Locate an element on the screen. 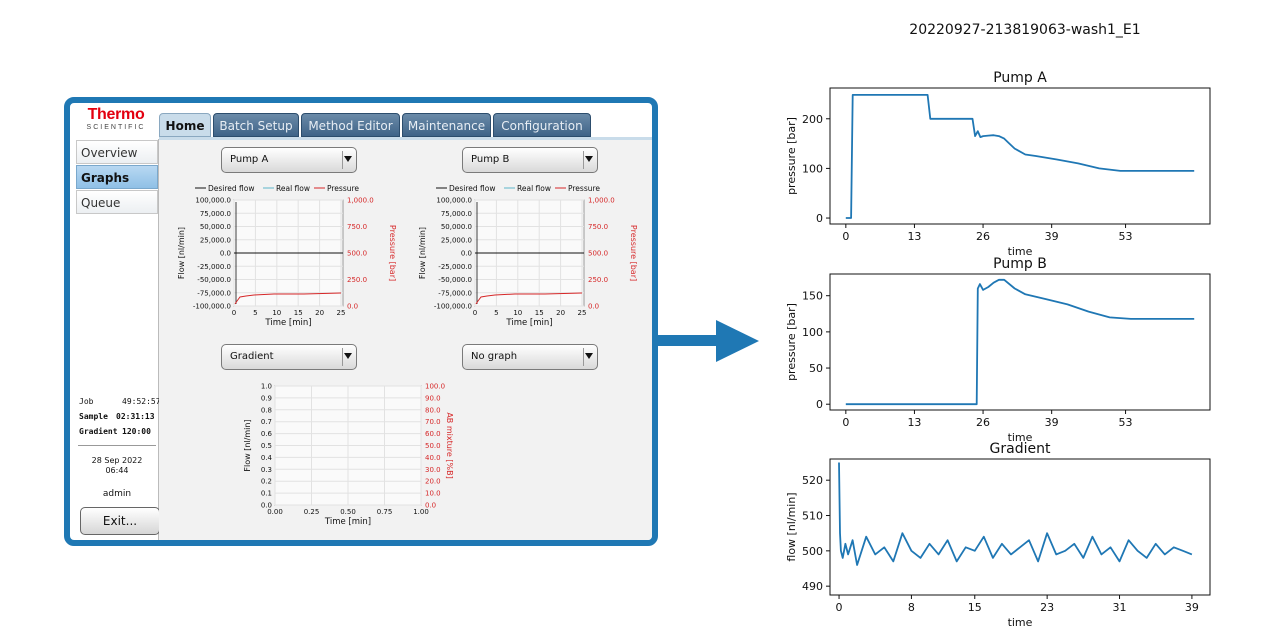 This screenshot has height=640, width=1280. chart-title: Pump B is located at coordinates (1020, 264).